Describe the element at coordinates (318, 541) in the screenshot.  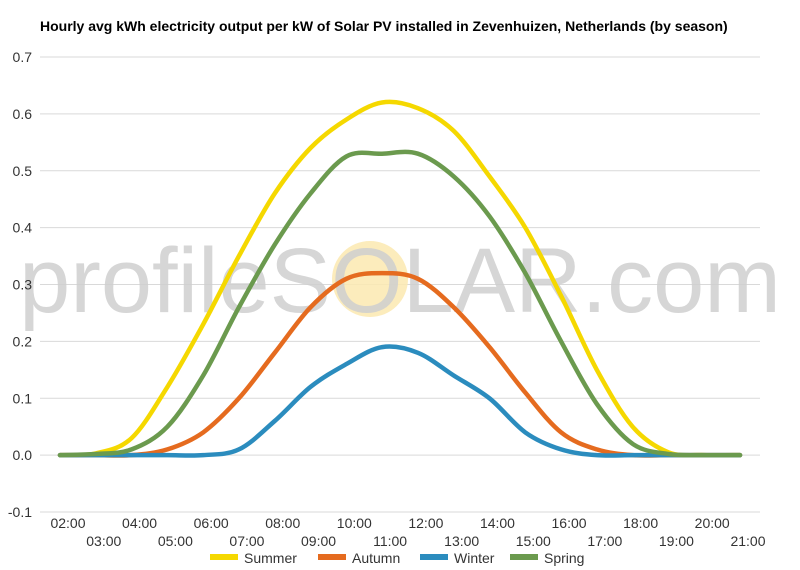
I see `x-tick-label: 09:00` at that location.